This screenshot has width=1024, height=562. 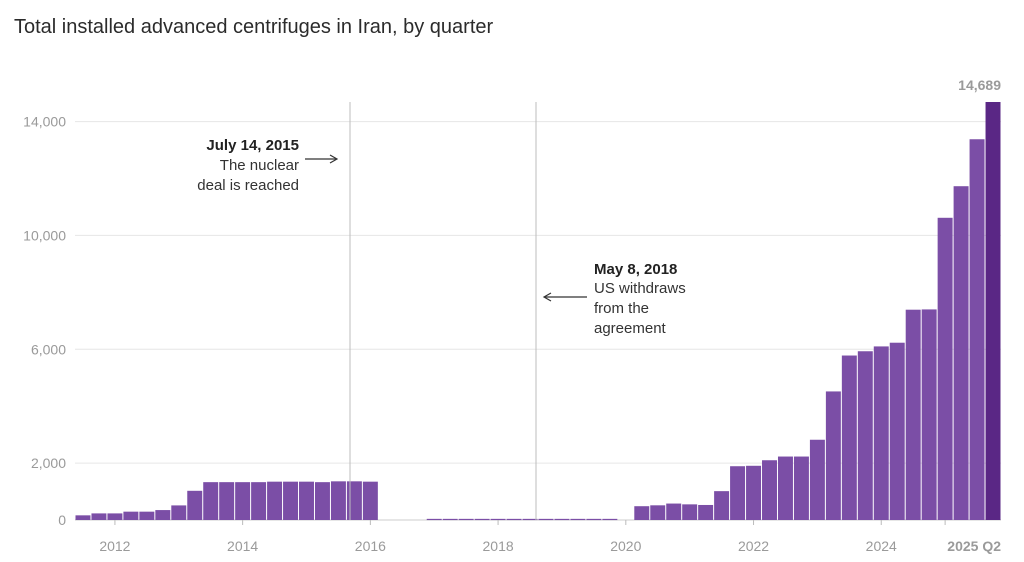 I want to click on final-value-label: 14,689, so click(x=979, y=85).